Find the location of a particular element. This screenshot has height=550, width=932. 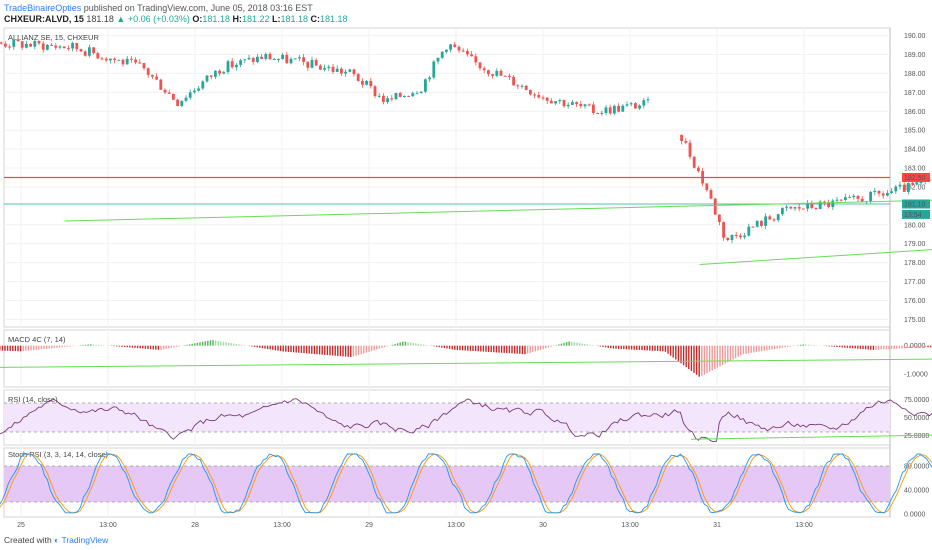

price-tick-label: 187.00 is located at coordinates (915, 93).